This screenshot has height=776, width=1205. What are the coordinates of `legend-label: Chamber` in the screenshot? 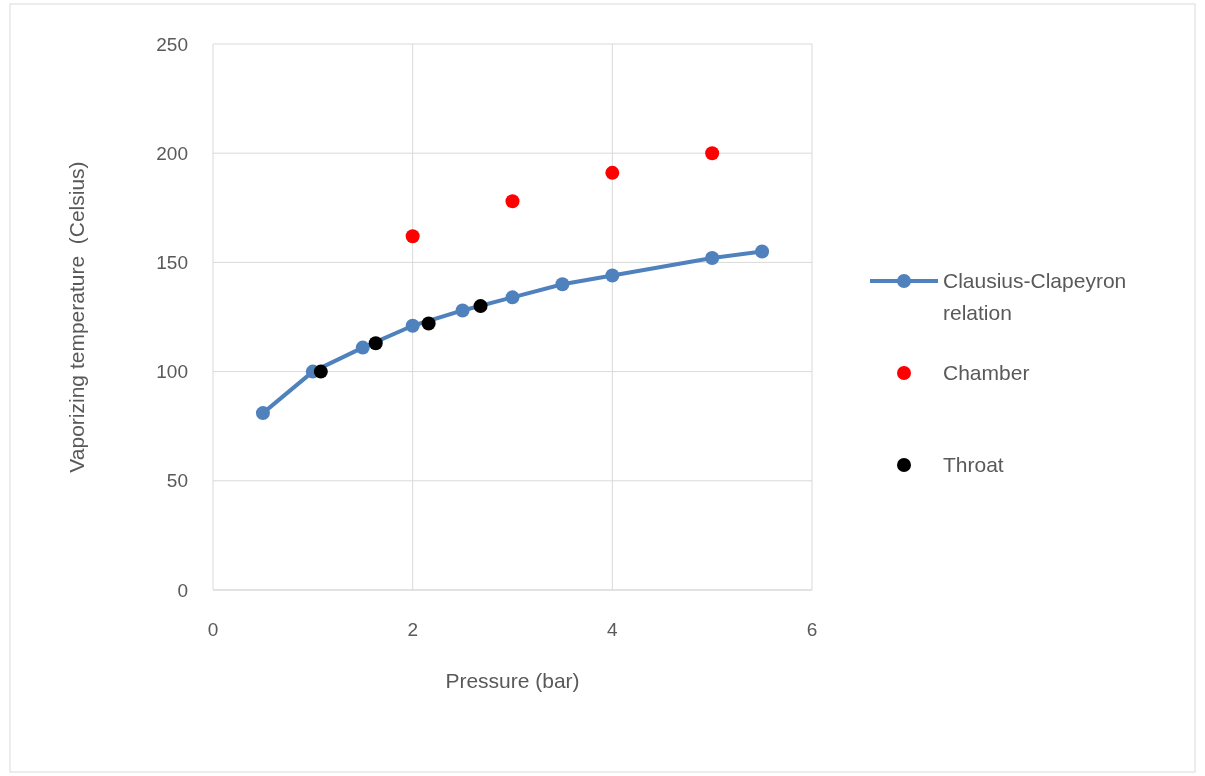 It's located at (986, 373).